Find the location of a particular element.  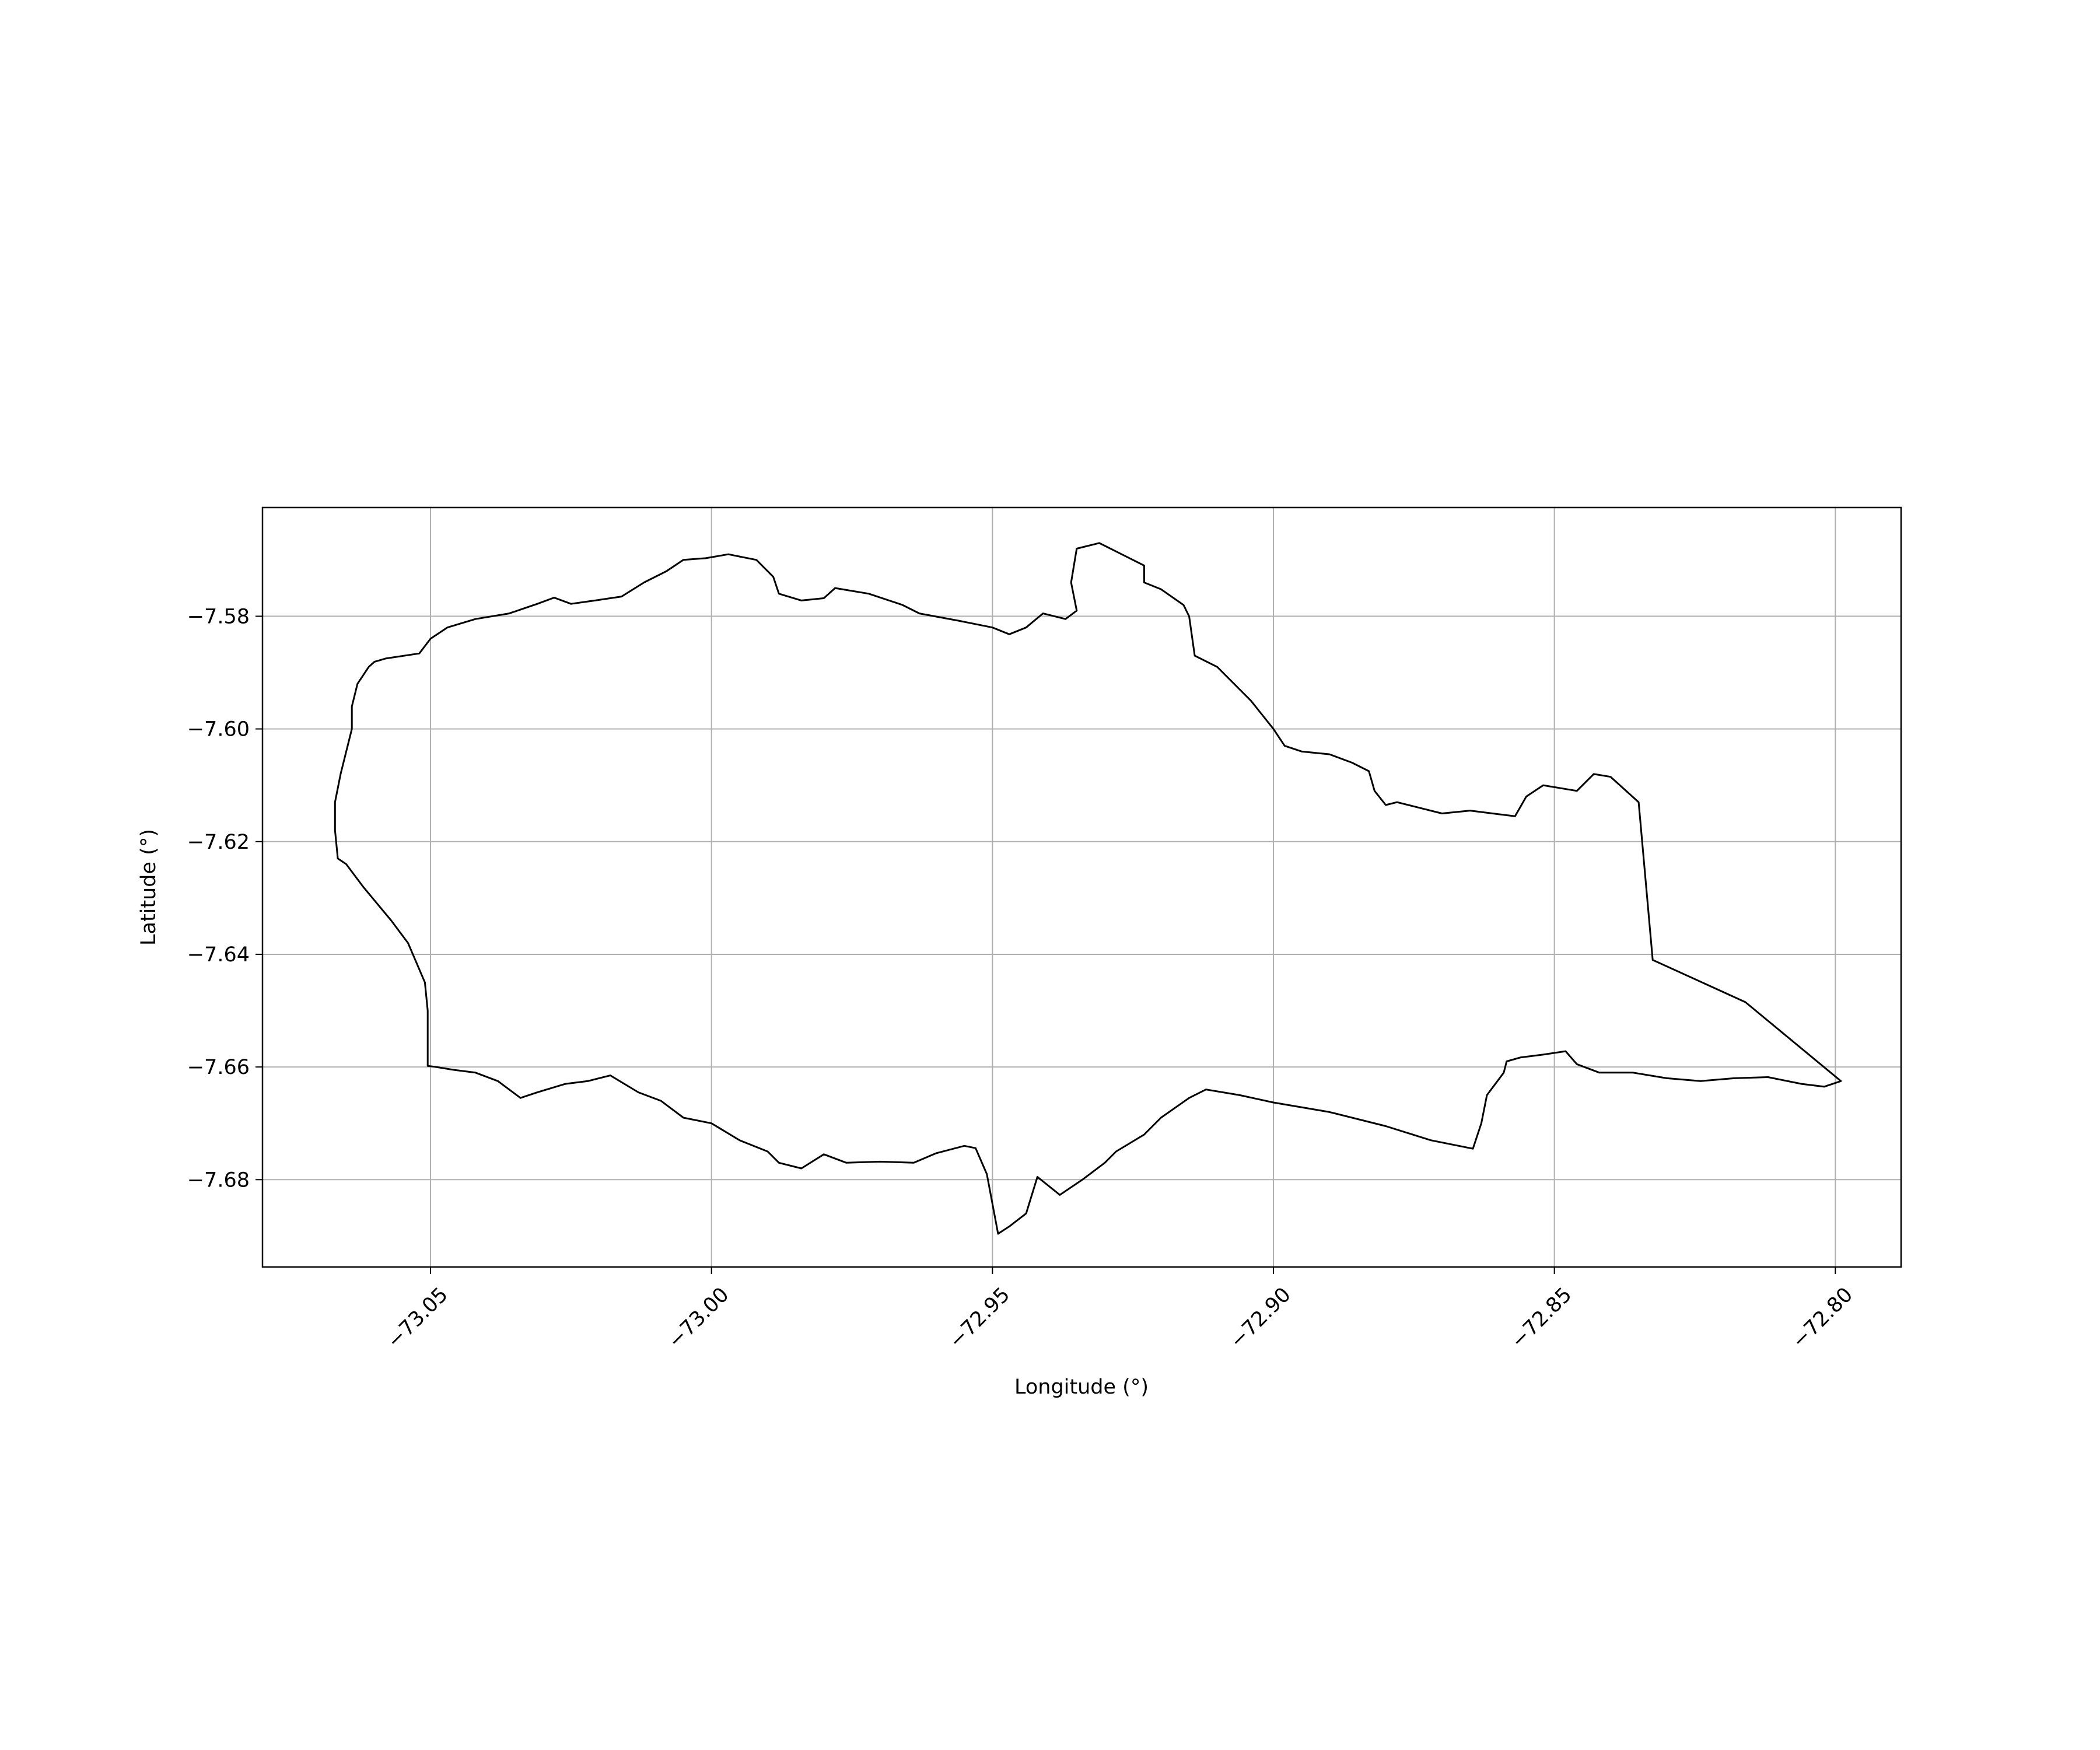

y-tick-label: −7.62 is located at coordinates (218, 842).